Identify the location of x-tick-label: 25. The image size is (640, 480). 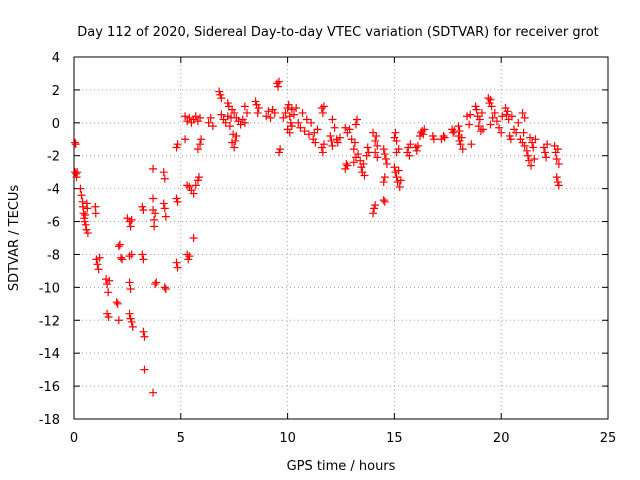
(608, 438).